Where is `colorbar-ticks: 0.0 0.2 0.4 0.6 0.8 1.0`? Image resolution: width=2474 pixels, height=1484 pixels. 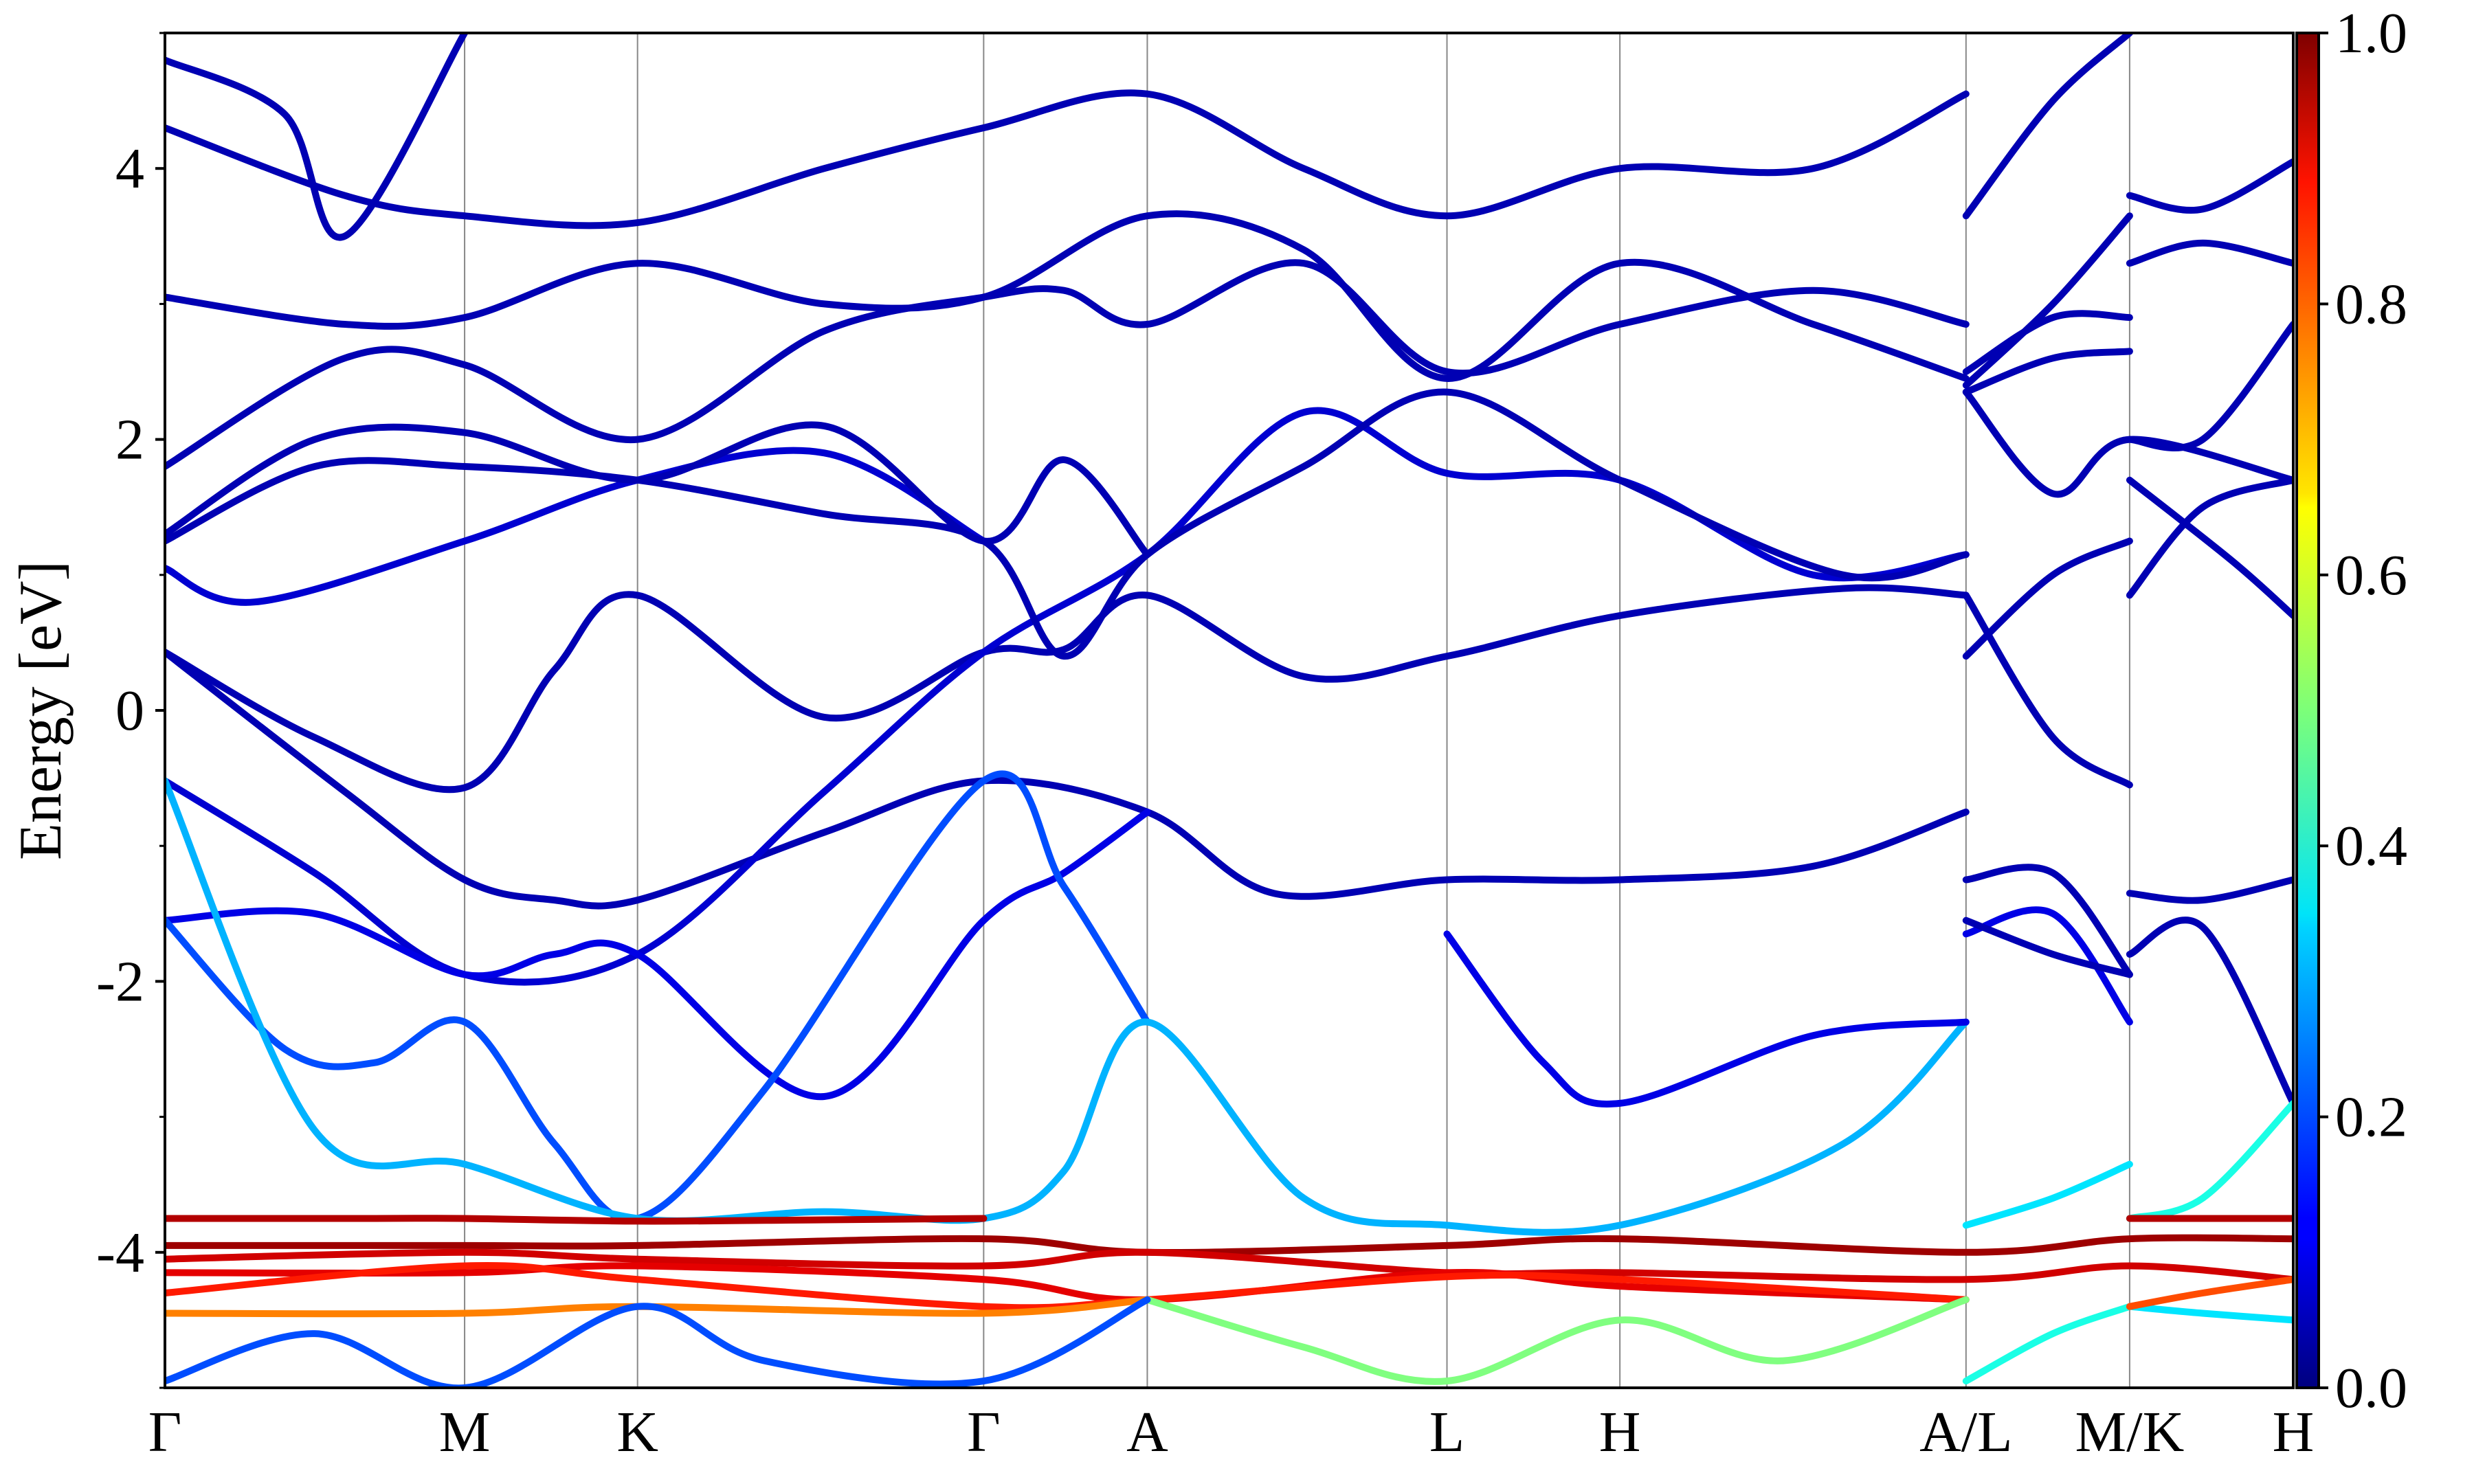
colorbar-ticks: 0.0 0.2 0.4 0.6 0.8 1.0 is located at coordinates (2363, 710).